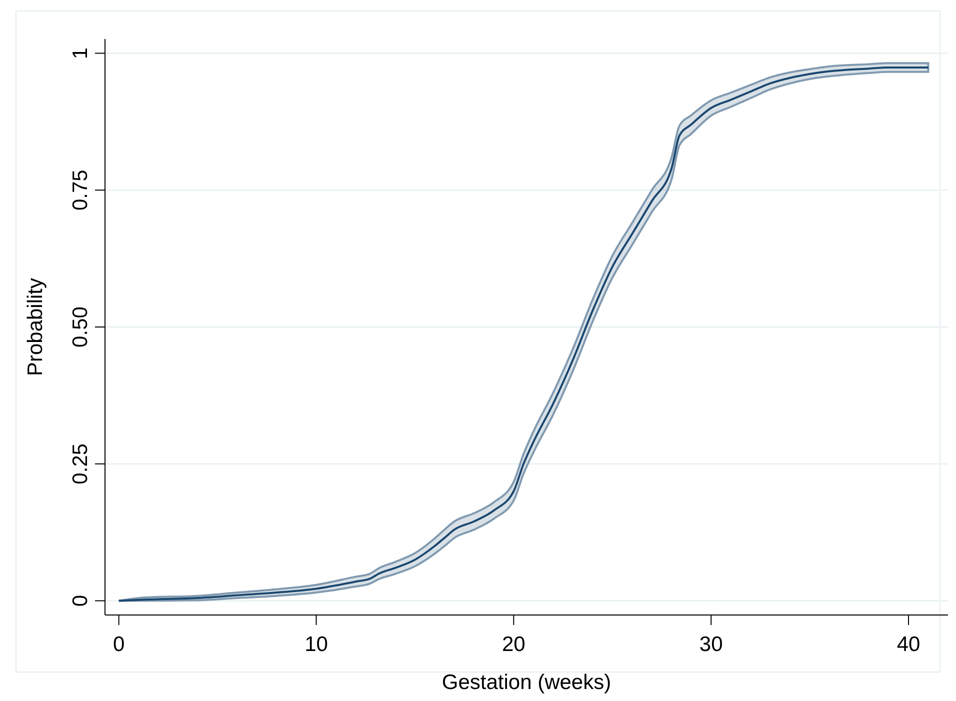  Describe the element at coordinates (80, 190) in the screenshot. I see `y-tick-label: 0.75` at that location.